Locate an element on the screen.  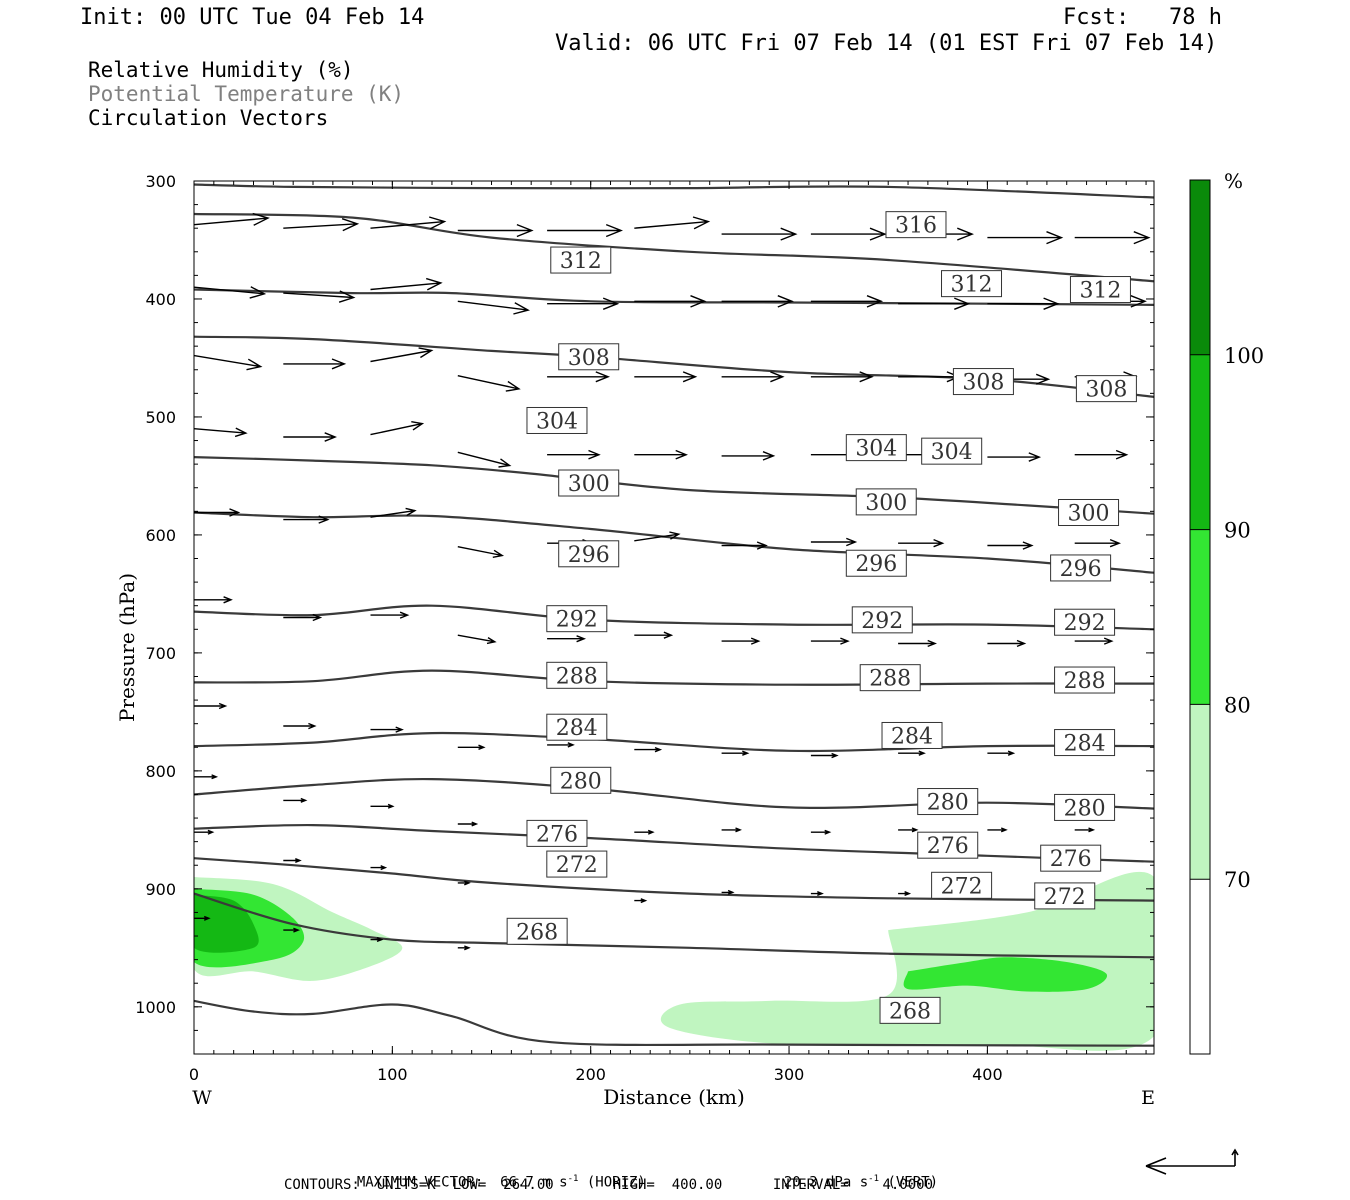
contour-label-280: 280 is located at coordinates (1085, 807).